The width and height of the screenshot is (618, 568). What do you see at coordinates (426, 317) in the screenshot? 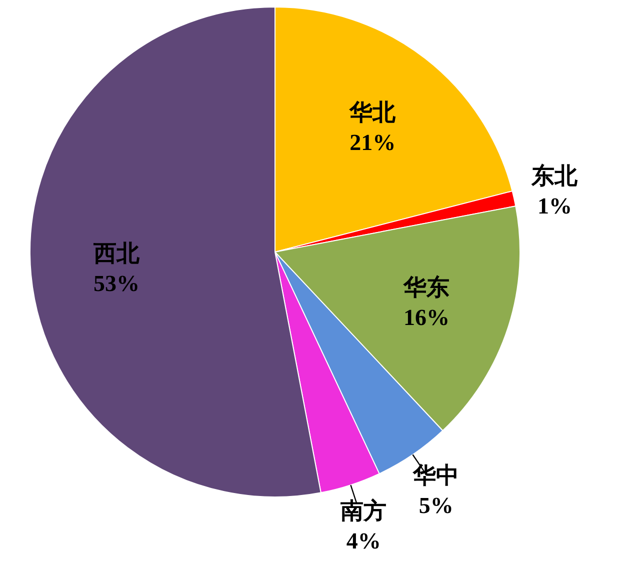
I see `data-label: 16%` at bounding box center [426, 317].